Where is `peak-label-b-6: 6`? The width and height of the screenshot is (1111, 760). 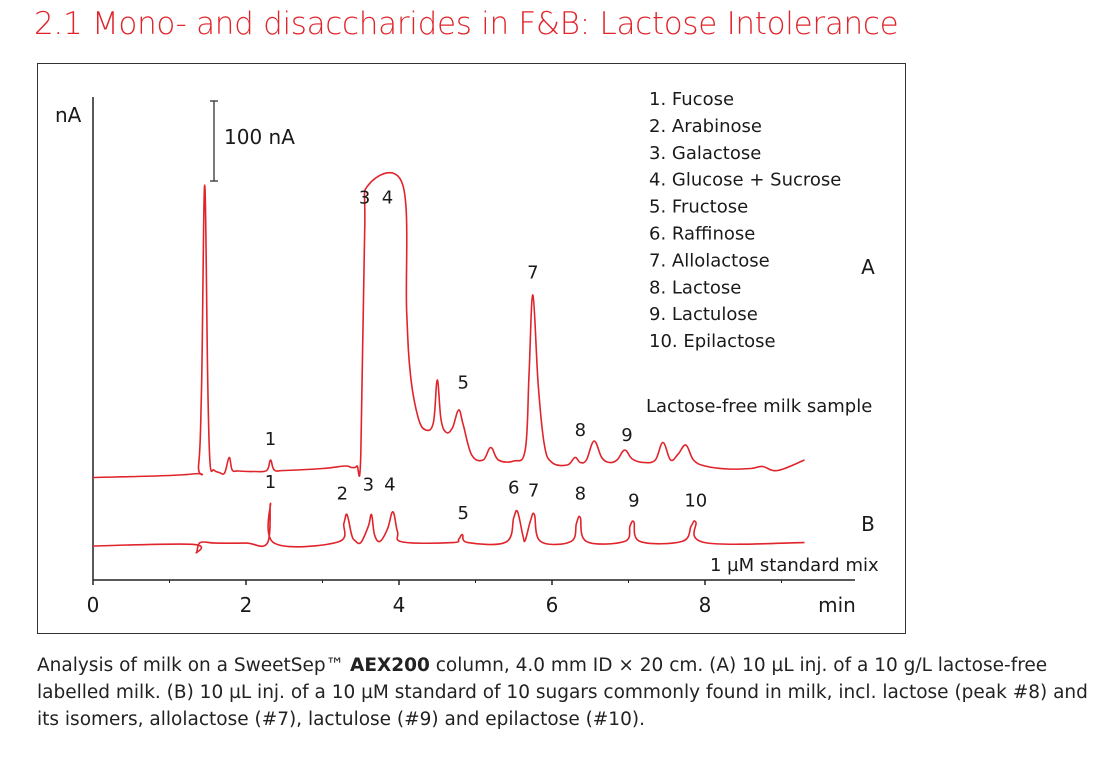 peak-label-b-6: 6 is located at coordinates (513, 488).